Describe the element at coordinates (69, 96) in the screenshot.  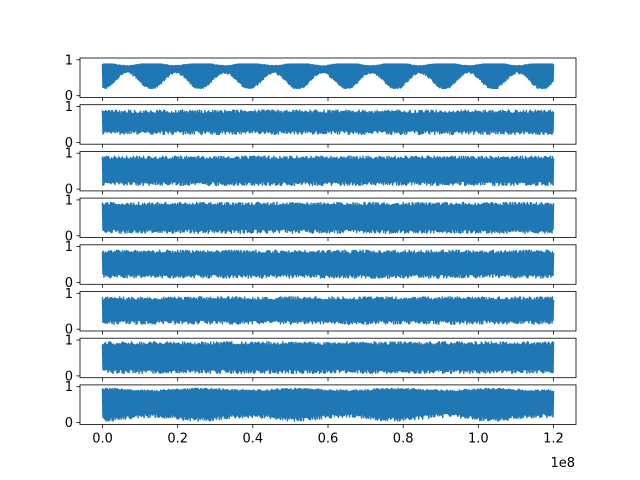
I see `y-tick-label-1-0: 0` at that location.